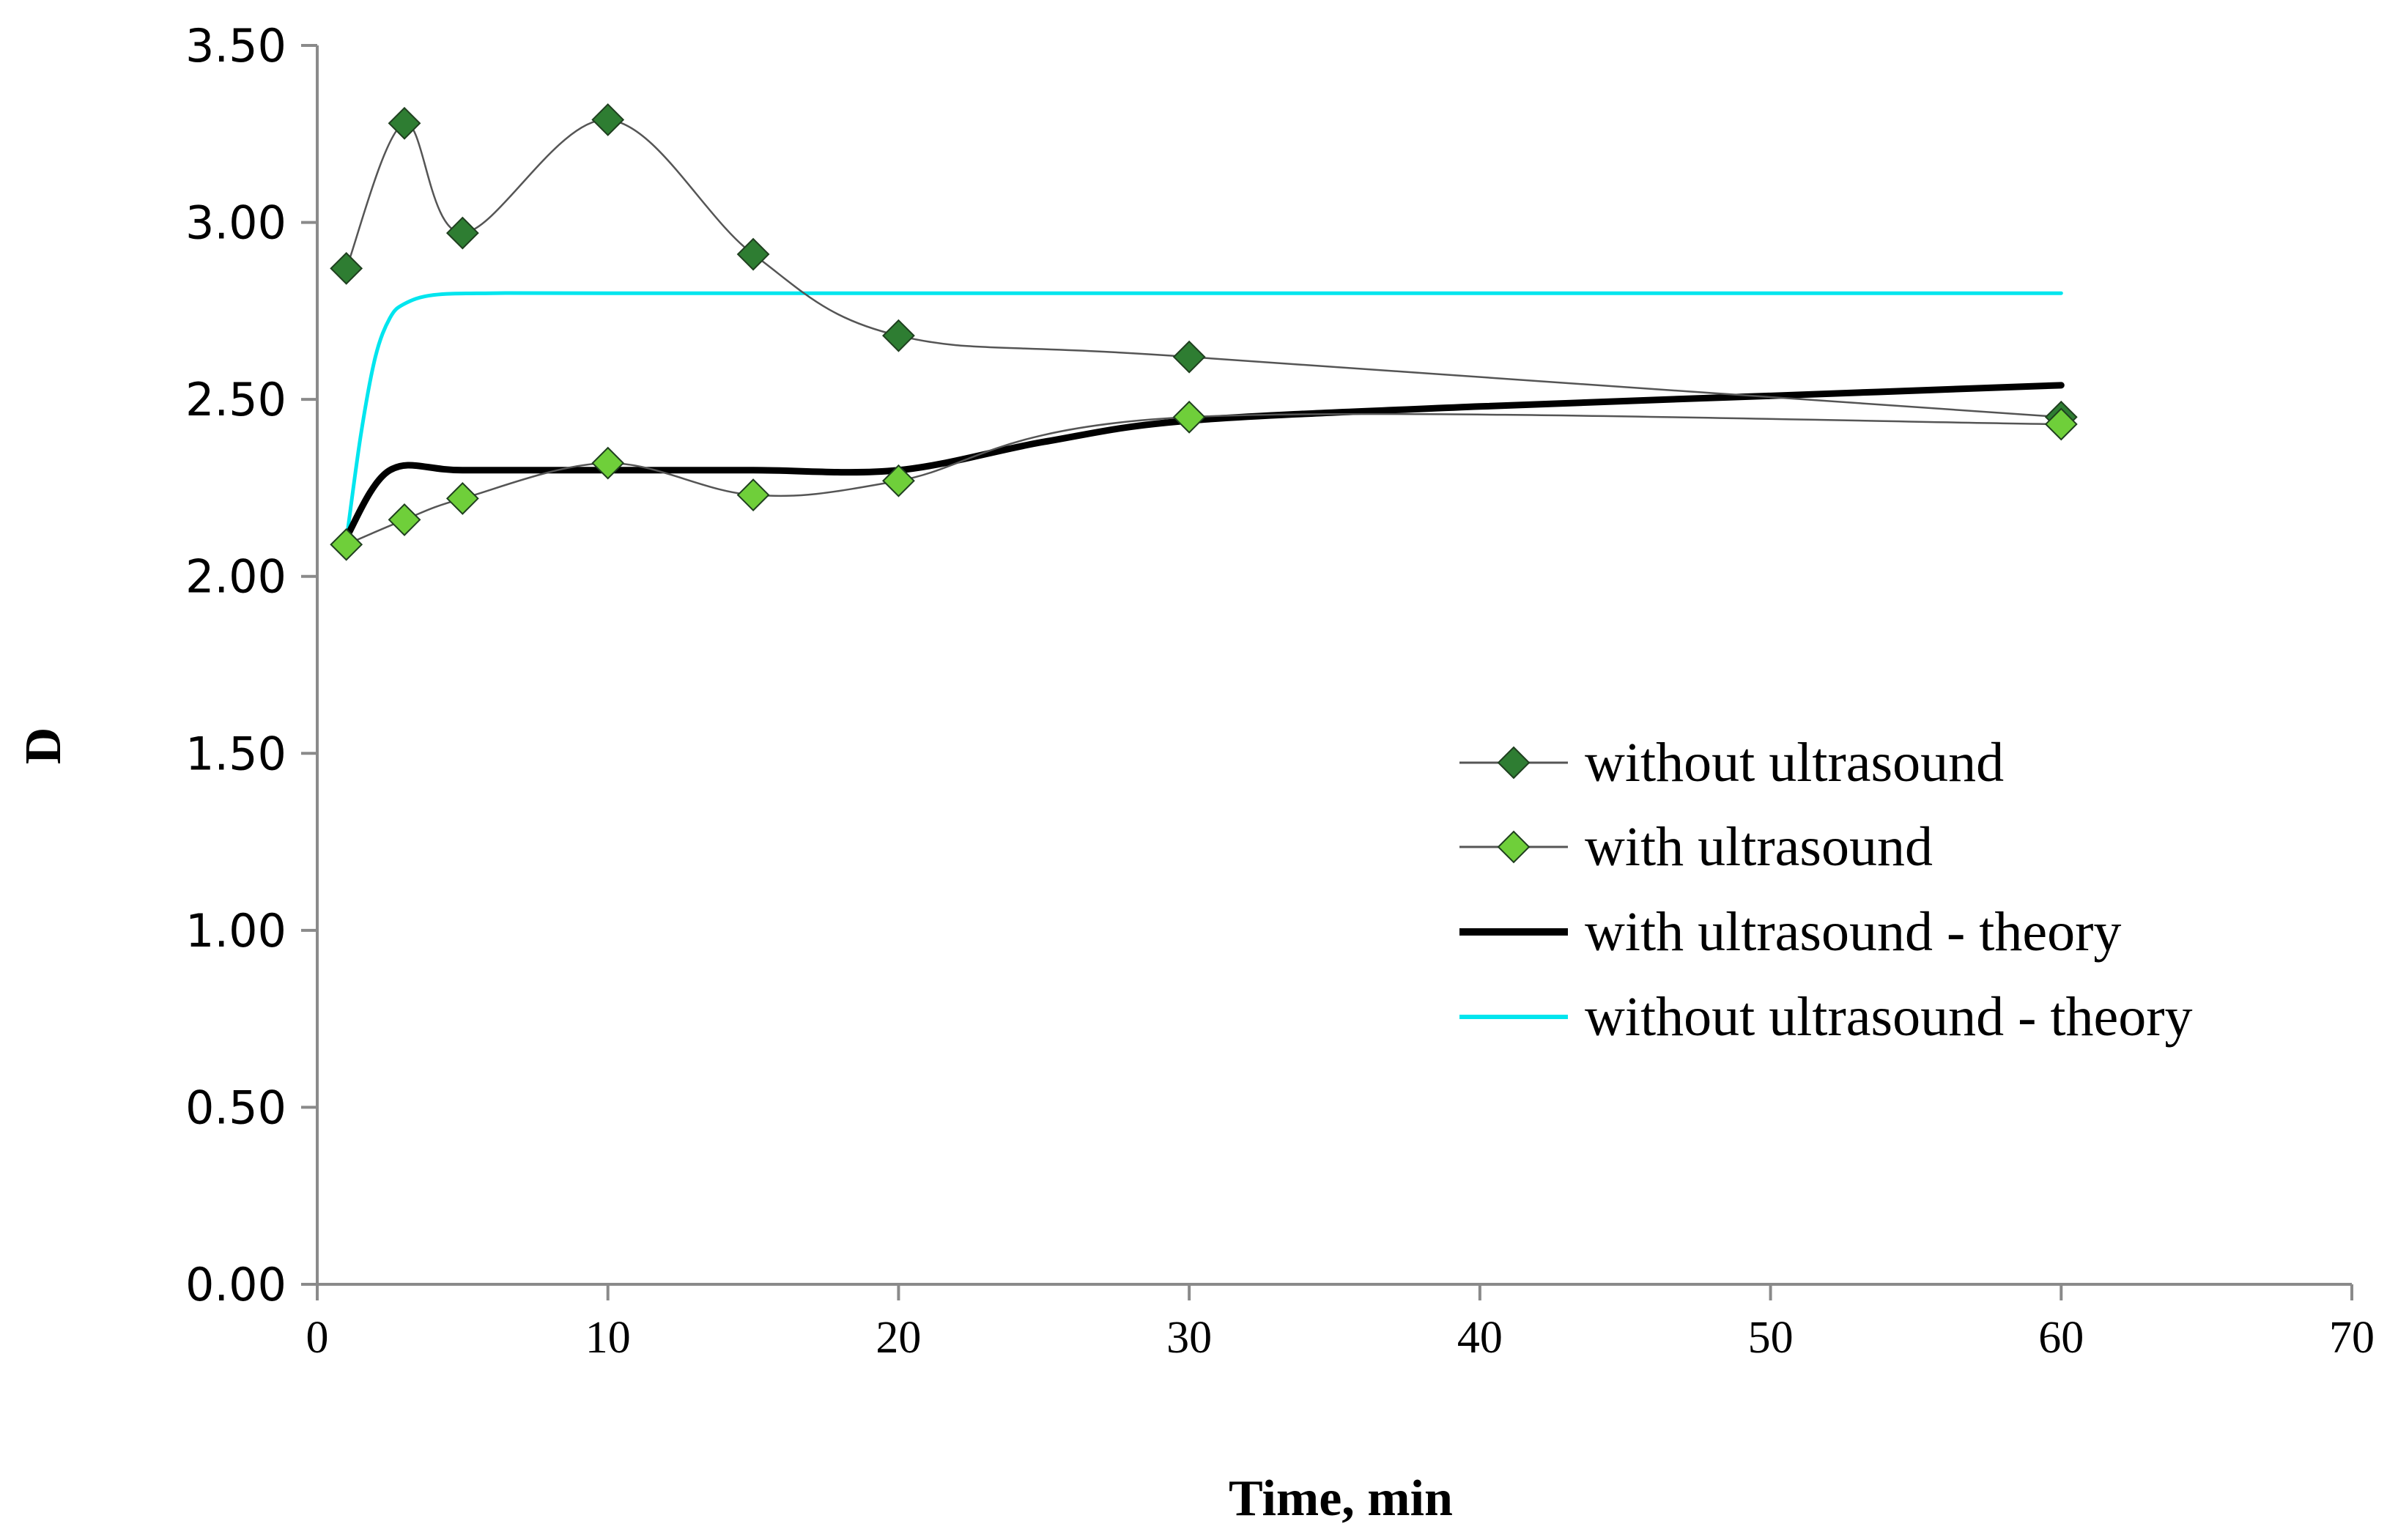 The width and height of the screenshot is (2398, 1540). What do you see at coordinates (2352, 1338) in the screenshot?
I see `x-tick-label: 70` at bounding box center [2352, 1338].